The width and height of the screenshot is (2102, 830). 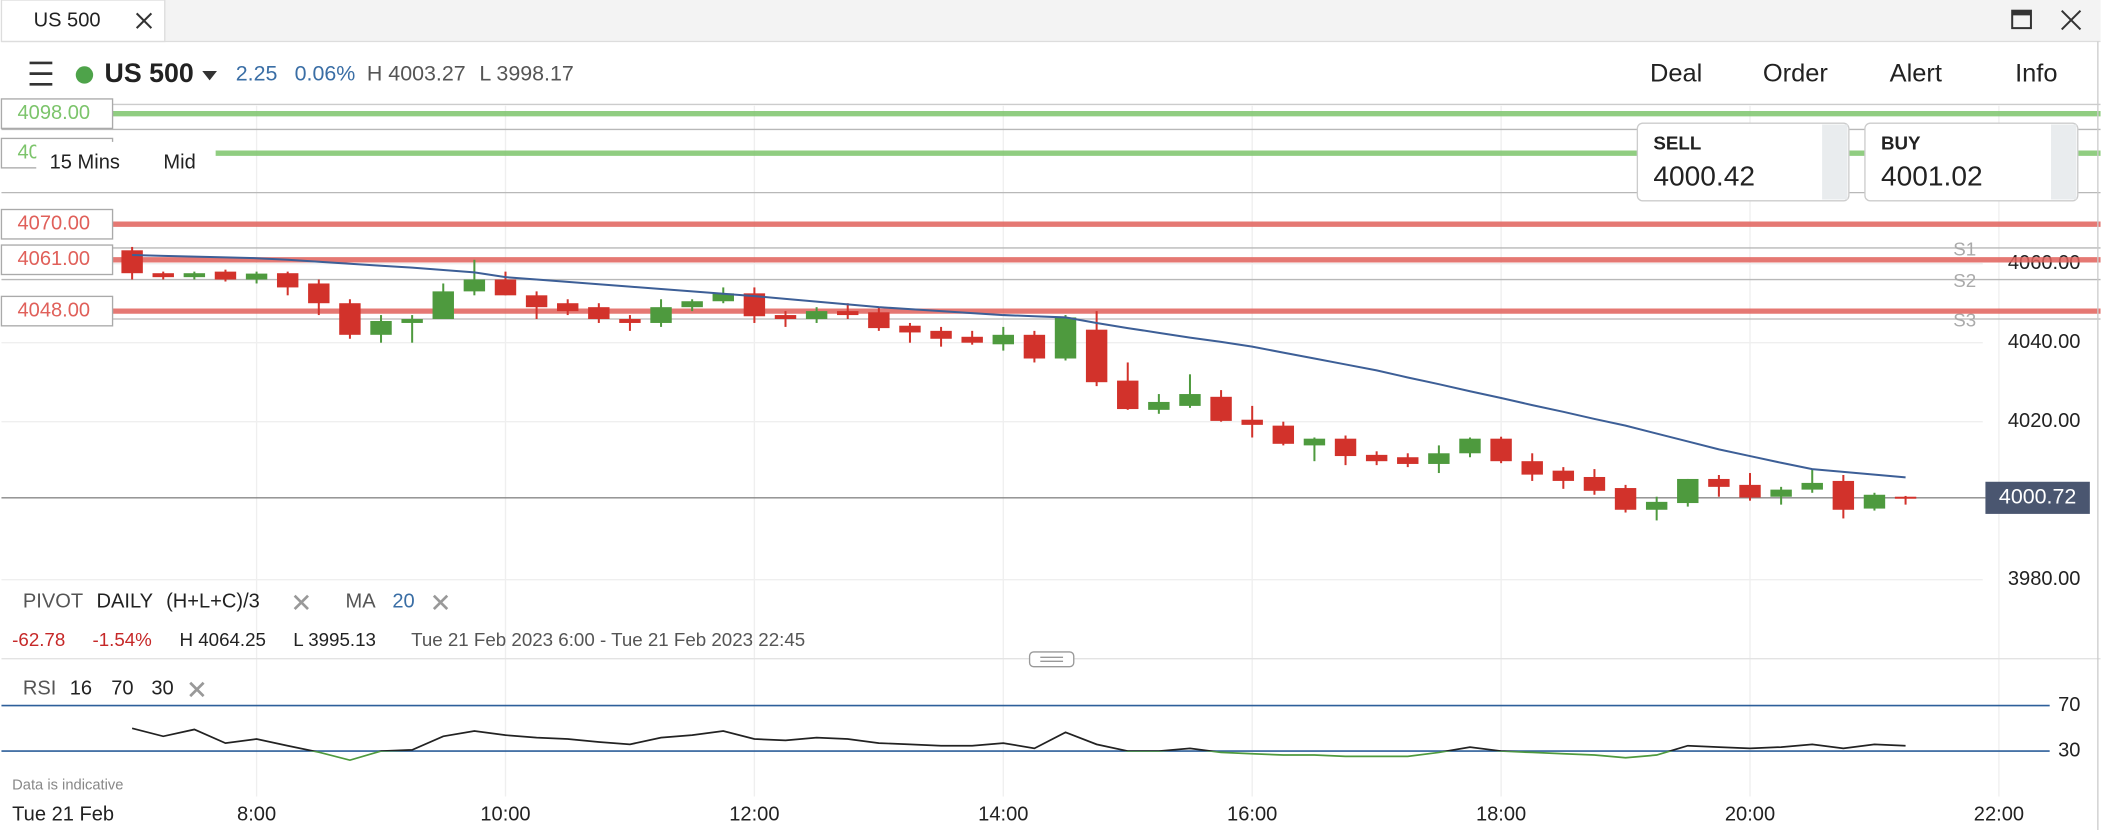 I want to click on sell-label: SELL, so click(x=1677, y=143).